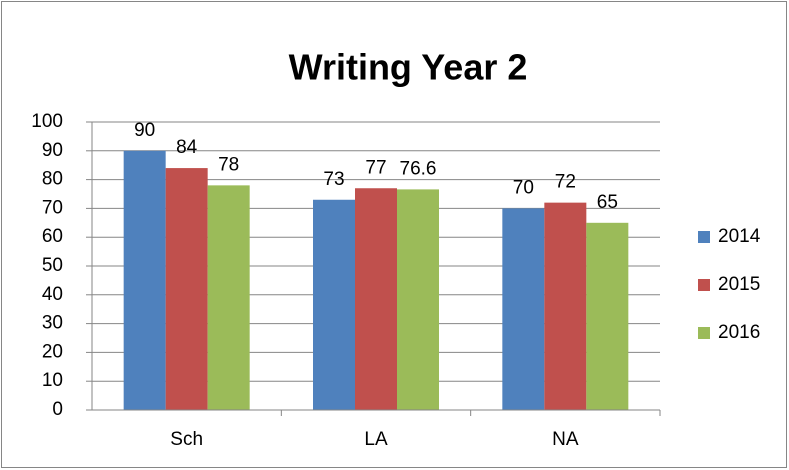 Image resolution: width=789 pixels, height=470 pixels. Describe the element at coordinates (52, 236) in the screenshot. I see `y-tick-label: 60` at that location.